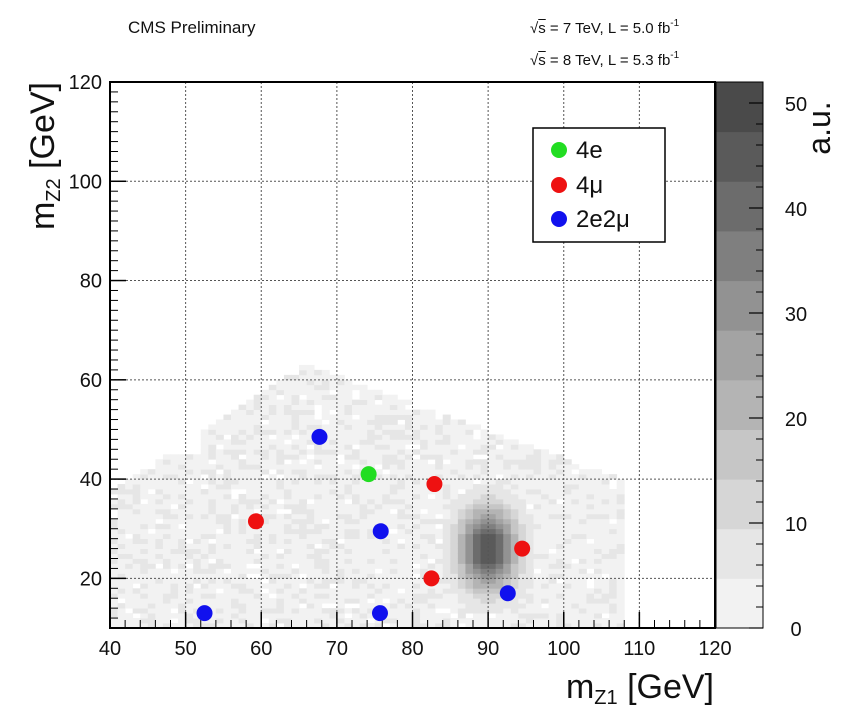  What do you see at coordinates (603, 219) in the screenshot?
I see `legend-label-2e2mu: 2e2μ` at bounding box center [603, 219].